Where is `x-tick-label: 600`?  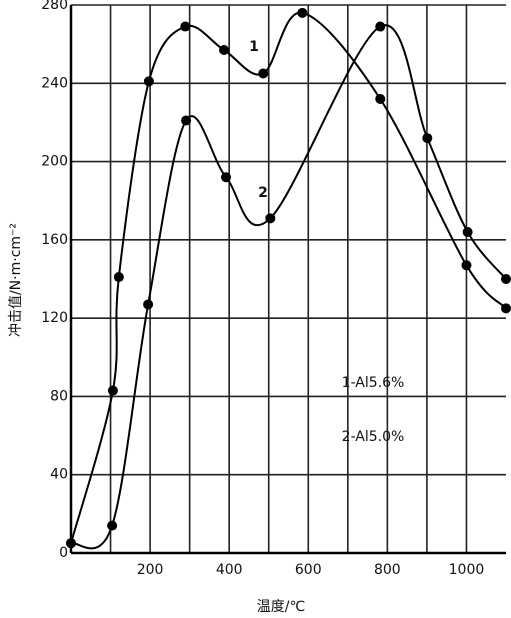
x-tick-label: 600 is located at coordinates (308, 570).